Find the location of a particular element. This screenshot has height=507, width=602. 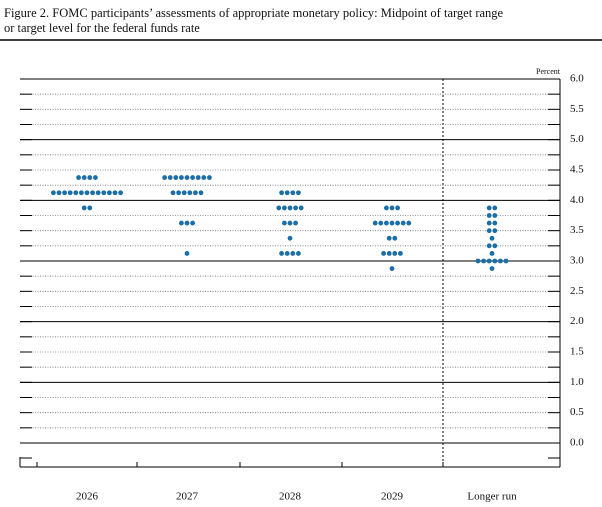

x-tick-label: 2026 is located at coordinates (87, 497).